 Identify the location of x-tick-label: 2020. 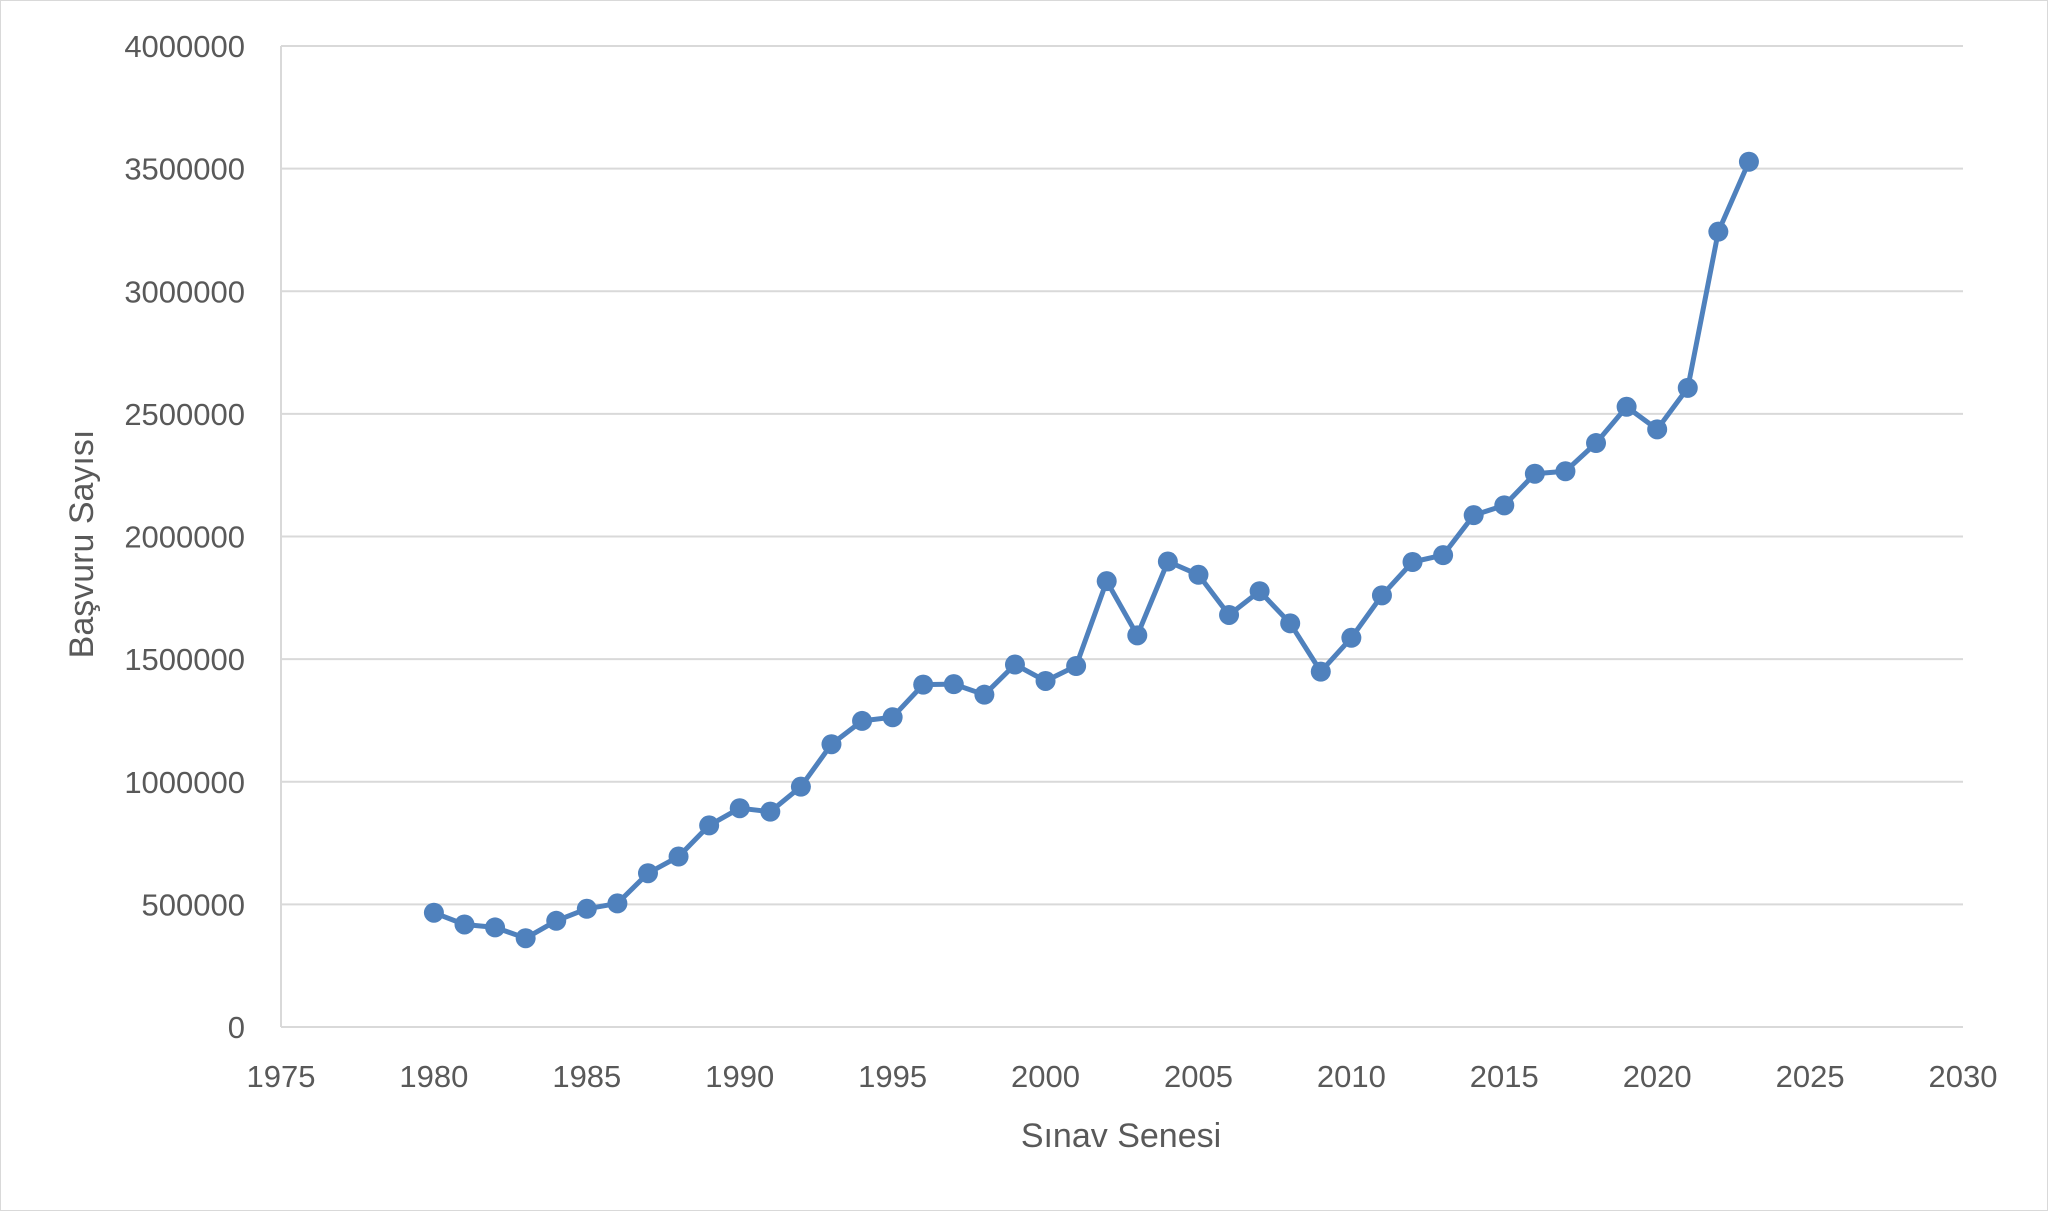
(1657, 1076).